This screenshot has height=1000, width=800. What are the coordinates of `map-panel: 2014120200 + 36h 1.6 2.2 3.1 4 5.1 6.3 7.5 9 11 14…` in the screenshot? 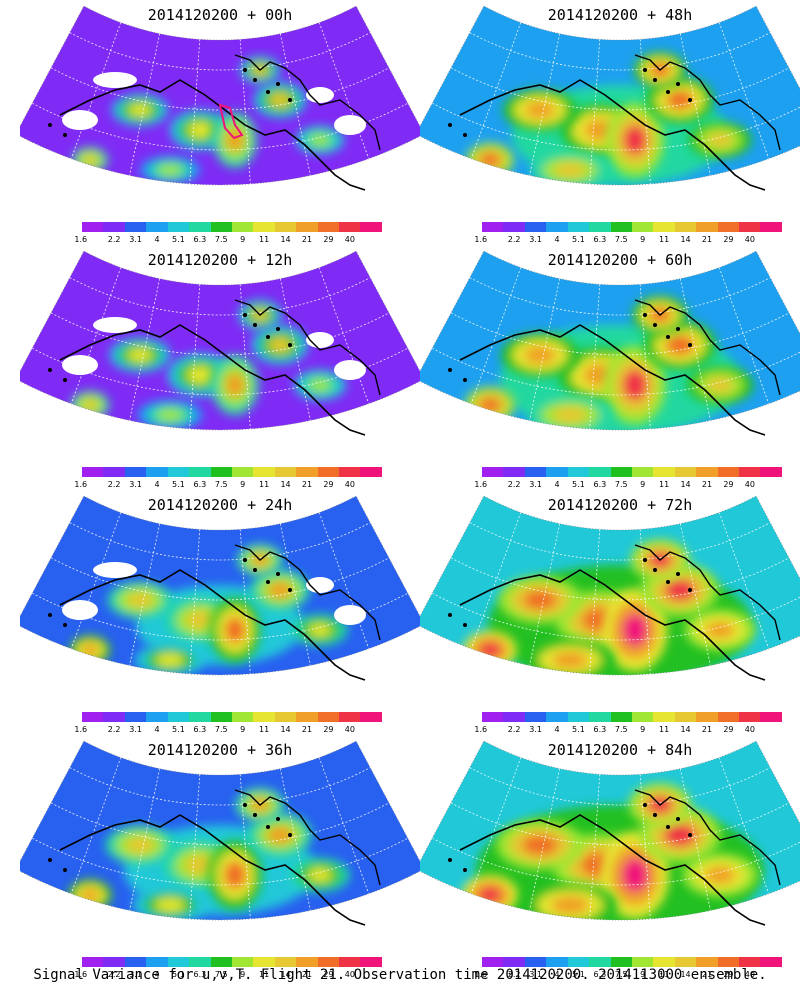 It's located at (220, 857).